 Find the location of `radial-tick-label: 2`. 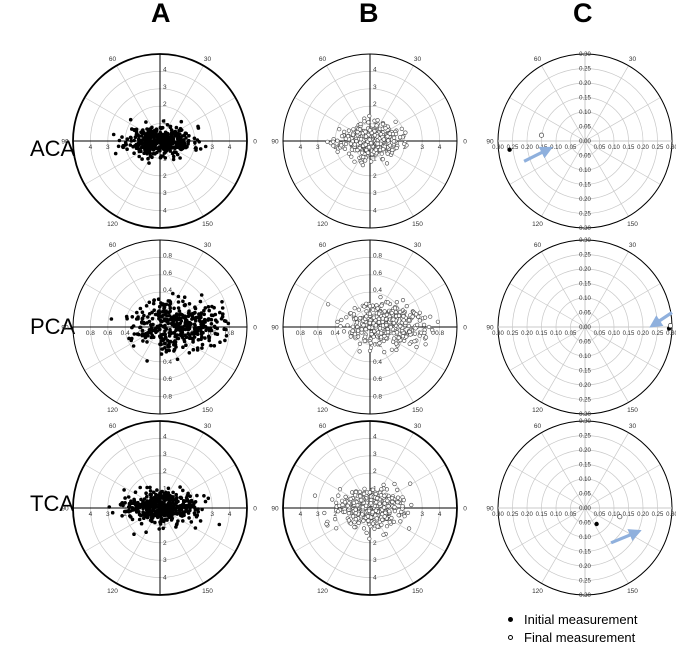

radial-tick-label: 2 is located at coordinates (165, 471).